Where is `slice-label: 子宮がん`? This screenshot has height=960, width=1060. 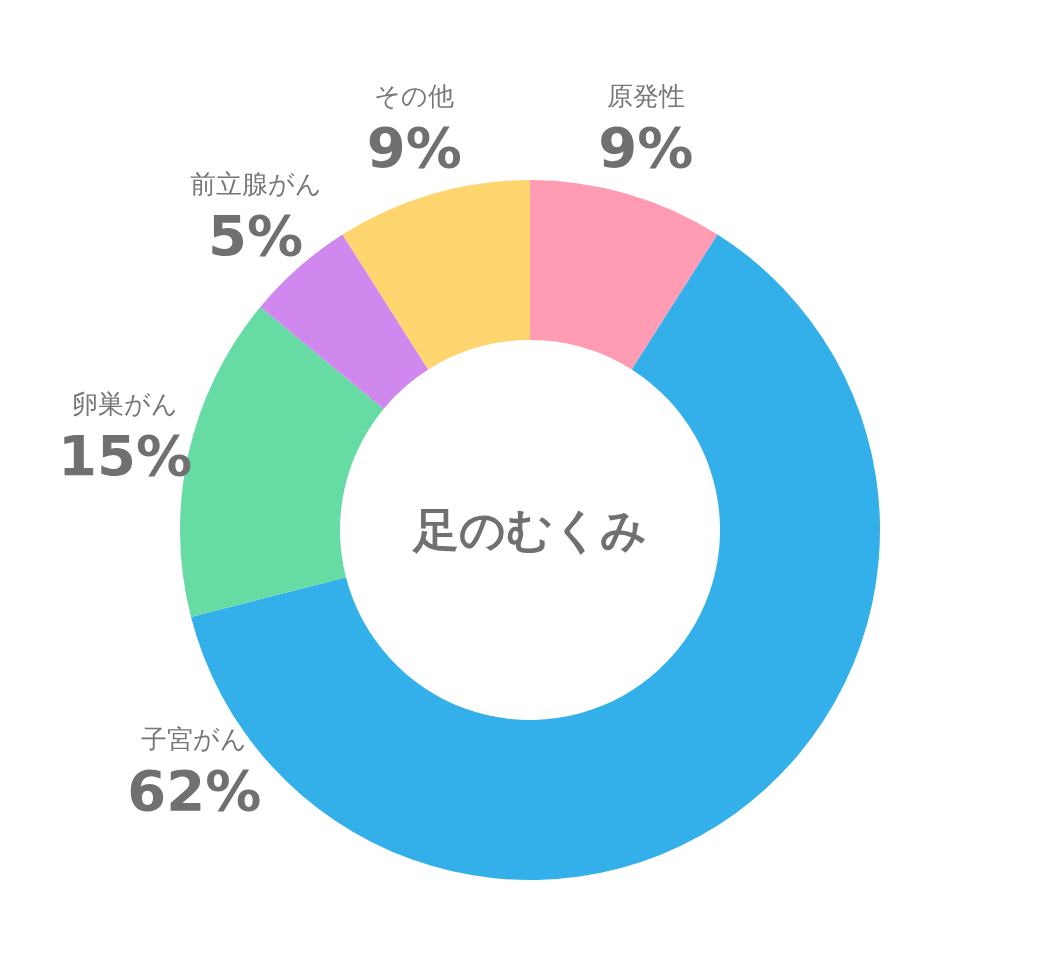 slice-label: 子宮がん is located at coordinates (194, 738).